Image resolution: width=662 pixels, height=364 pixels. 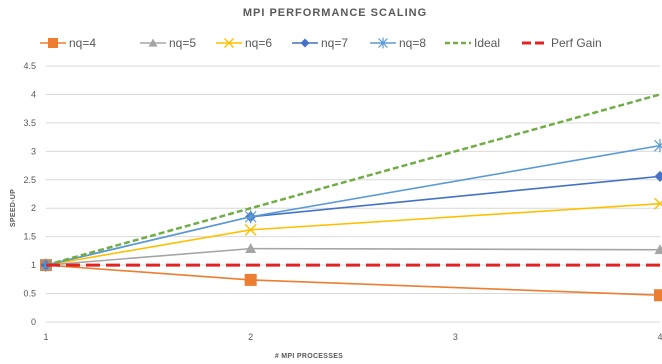 I want to click on x-axis-label: # MPI PROCESSES, so click(x=309, y=356).